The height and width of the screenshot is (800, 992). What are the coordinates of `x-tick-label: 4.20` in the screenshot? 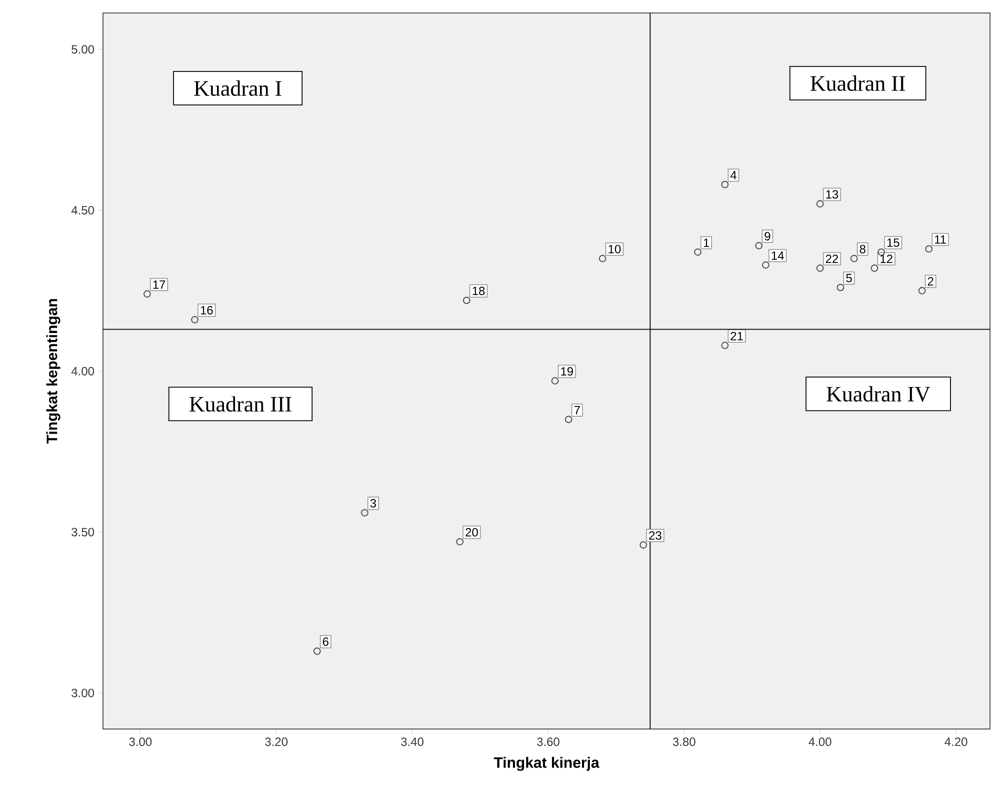 It's located at (956, 742).